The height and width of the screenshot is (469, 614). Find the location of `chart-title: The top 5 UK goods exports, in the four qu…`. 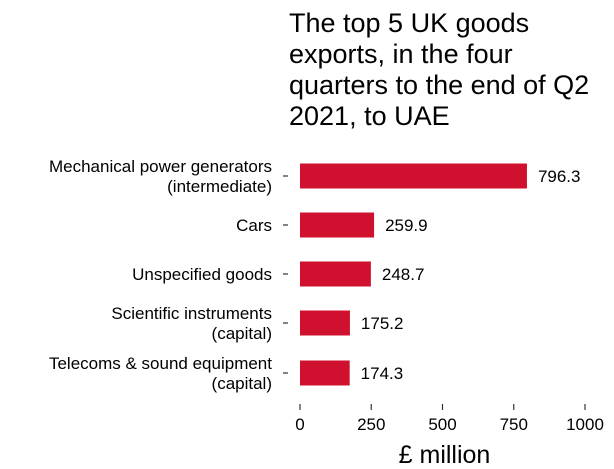

chart-title: The top 5 UK goods exports, in the four qu… is located at coordinates (449, 70).